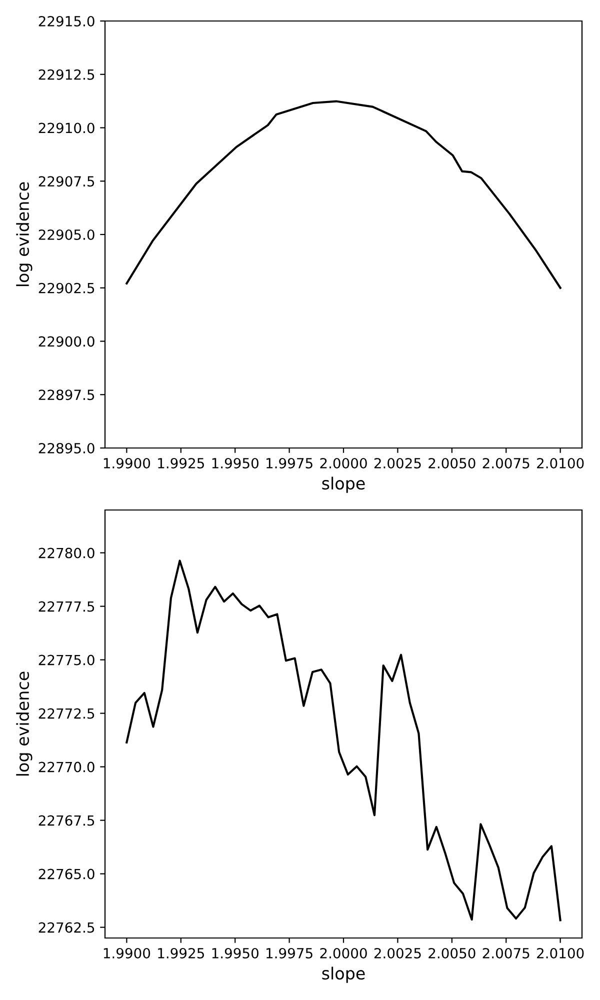  What do you see at coordinates (66, 181) in the screenshot?
I see `y-tick-label: 22907.5` at bounding box center [66, 181].